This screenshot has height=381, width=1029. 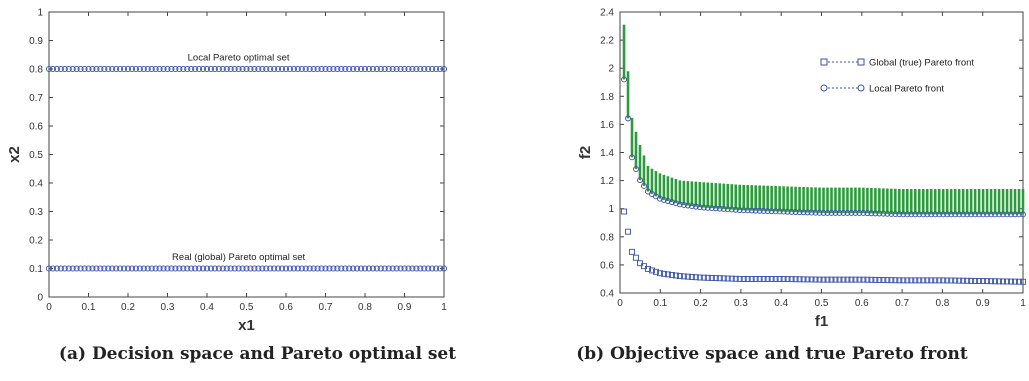 I want to click on y-tick-label: 1.2, so click(x=607, y=181).